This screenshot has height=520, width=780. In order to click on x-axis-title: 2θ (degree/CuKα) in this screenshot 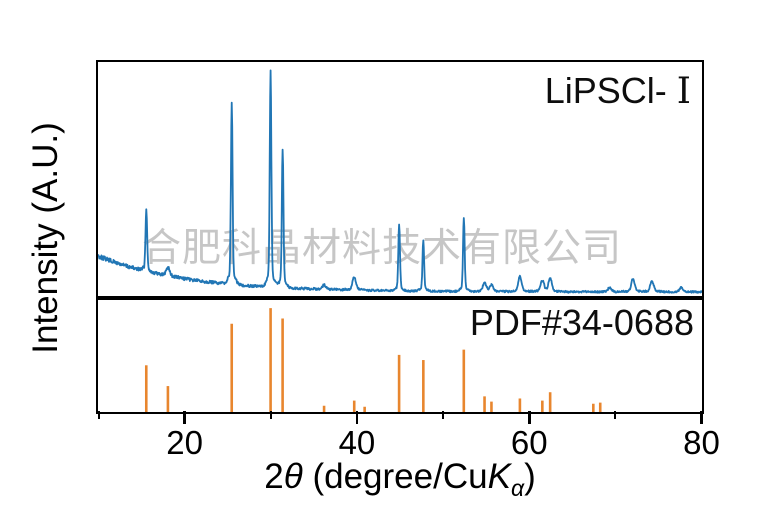, I will do `click(400, 479)`.